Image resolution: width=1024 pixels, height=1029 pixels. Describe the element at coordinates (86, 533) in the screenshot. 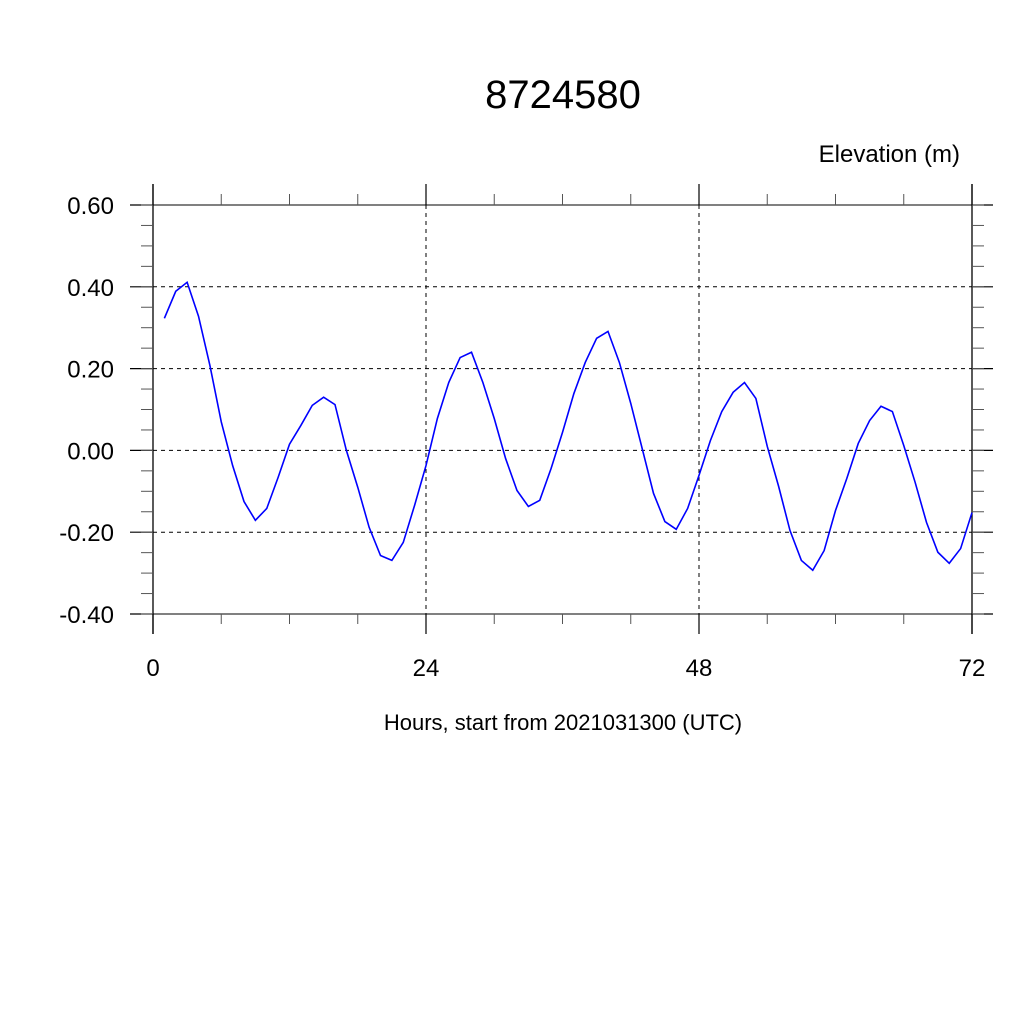

I see `y-tick-label: -0.20` at that location.